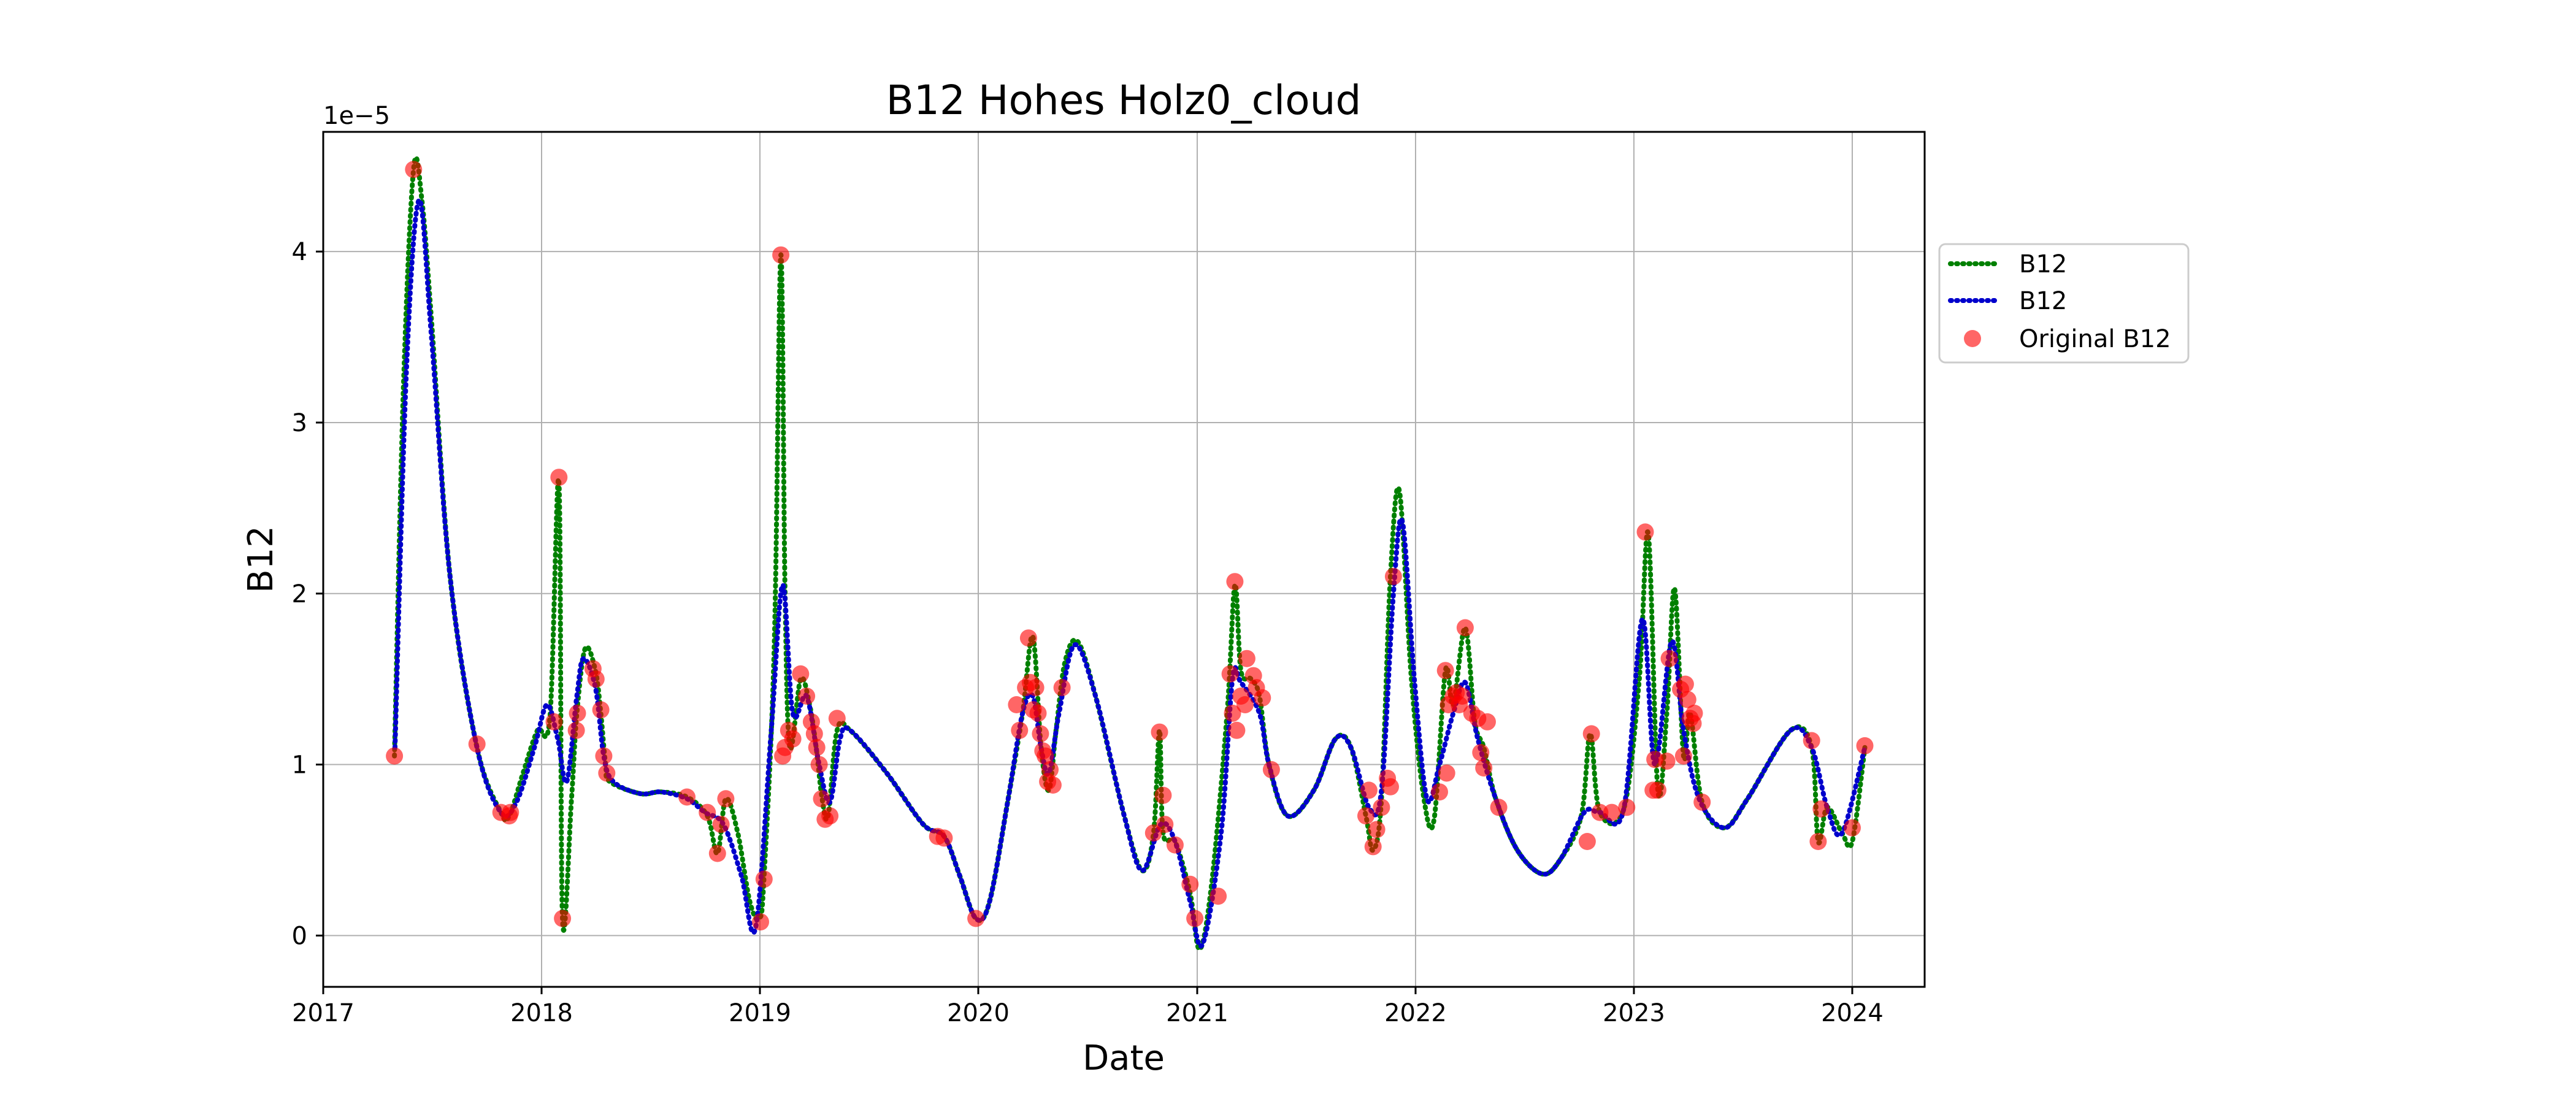  Describe the element at coordinates (1415, 1013) in the screenshot. I see `x-tick-label: 2022` at that location.